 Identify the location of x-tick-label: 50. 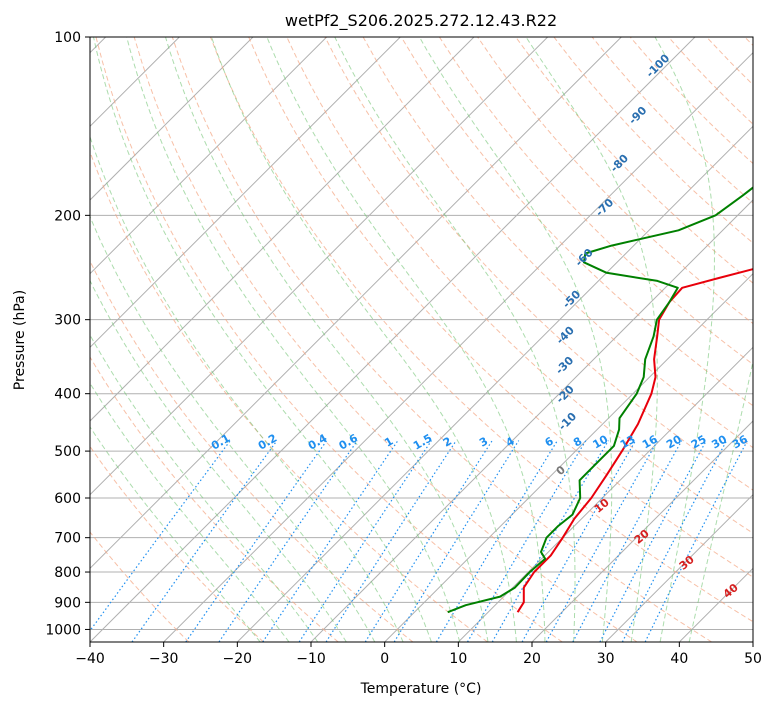
(753, 659).